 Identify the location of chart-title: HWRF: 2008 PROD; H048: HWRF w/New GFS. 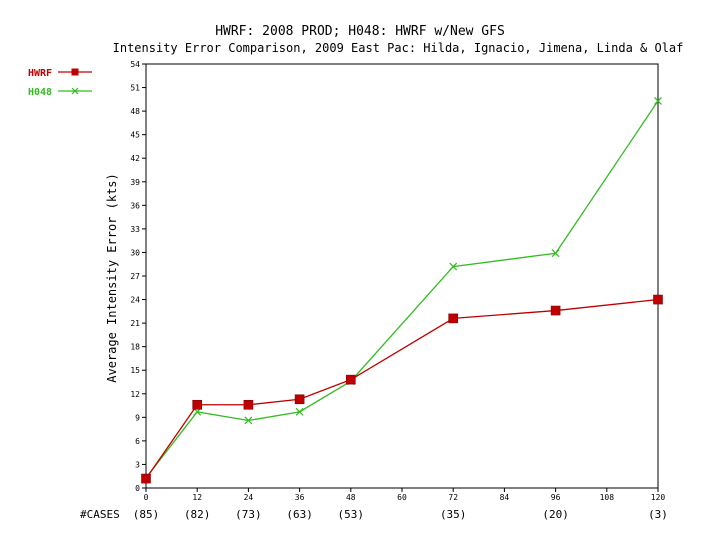
(360, 31).